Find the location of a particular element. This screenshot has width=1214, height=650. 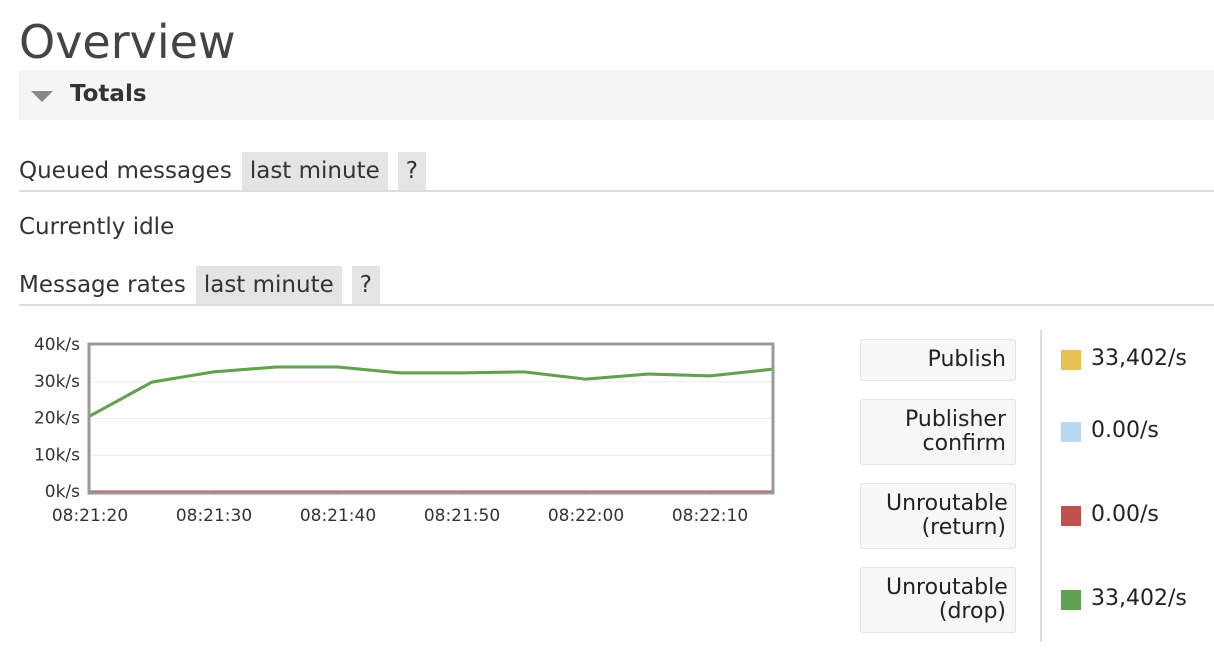

x-tick-label: 08:21:40 is located at coordinates (338, 516).